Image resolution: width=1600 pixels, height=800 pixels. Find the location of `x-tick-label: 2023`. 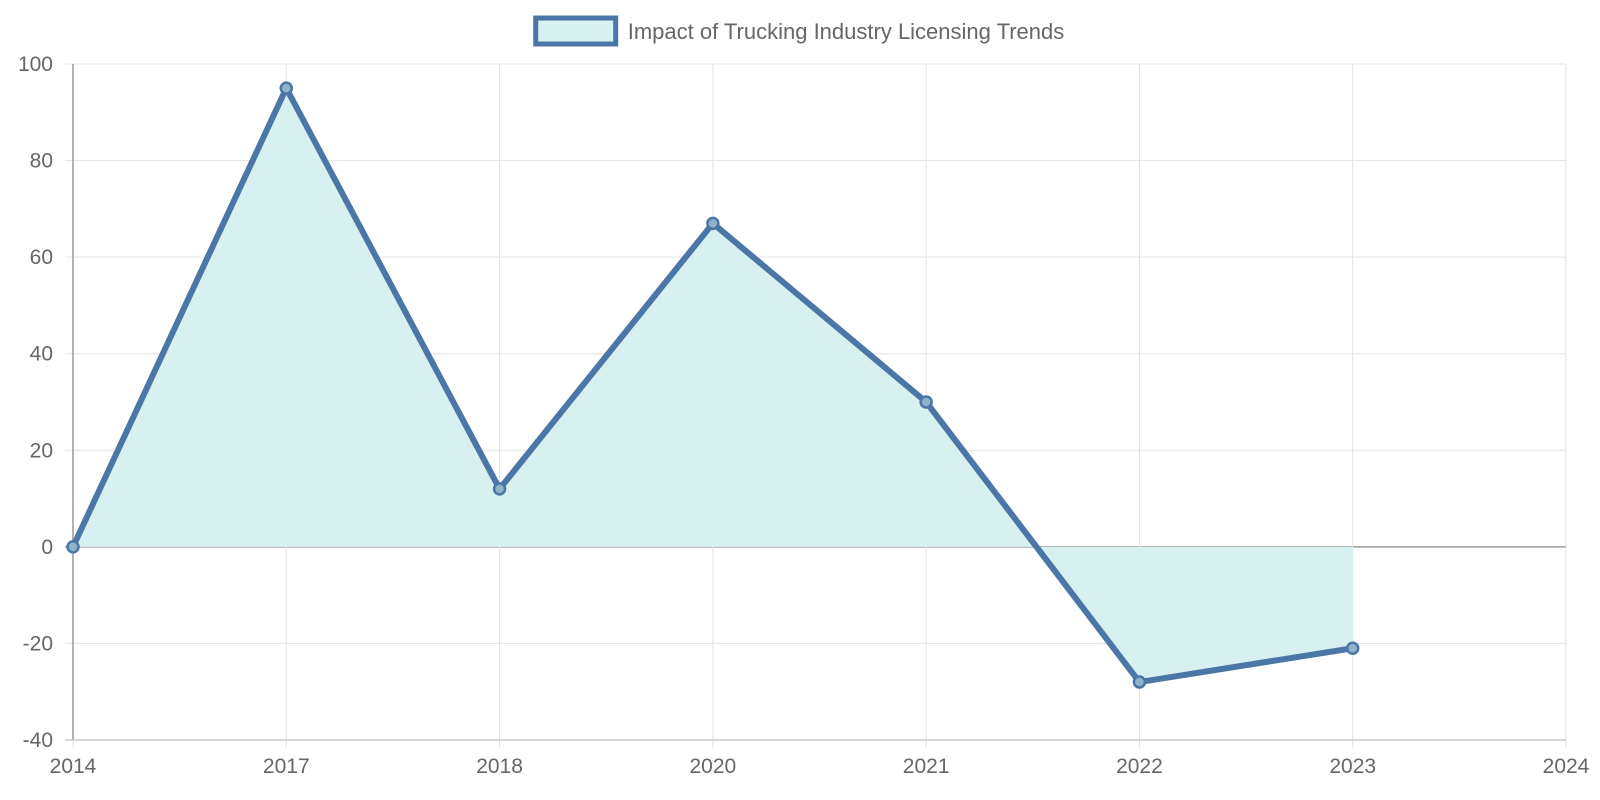

x-tick-label: 2023 is located at coordinates (1352, 766).